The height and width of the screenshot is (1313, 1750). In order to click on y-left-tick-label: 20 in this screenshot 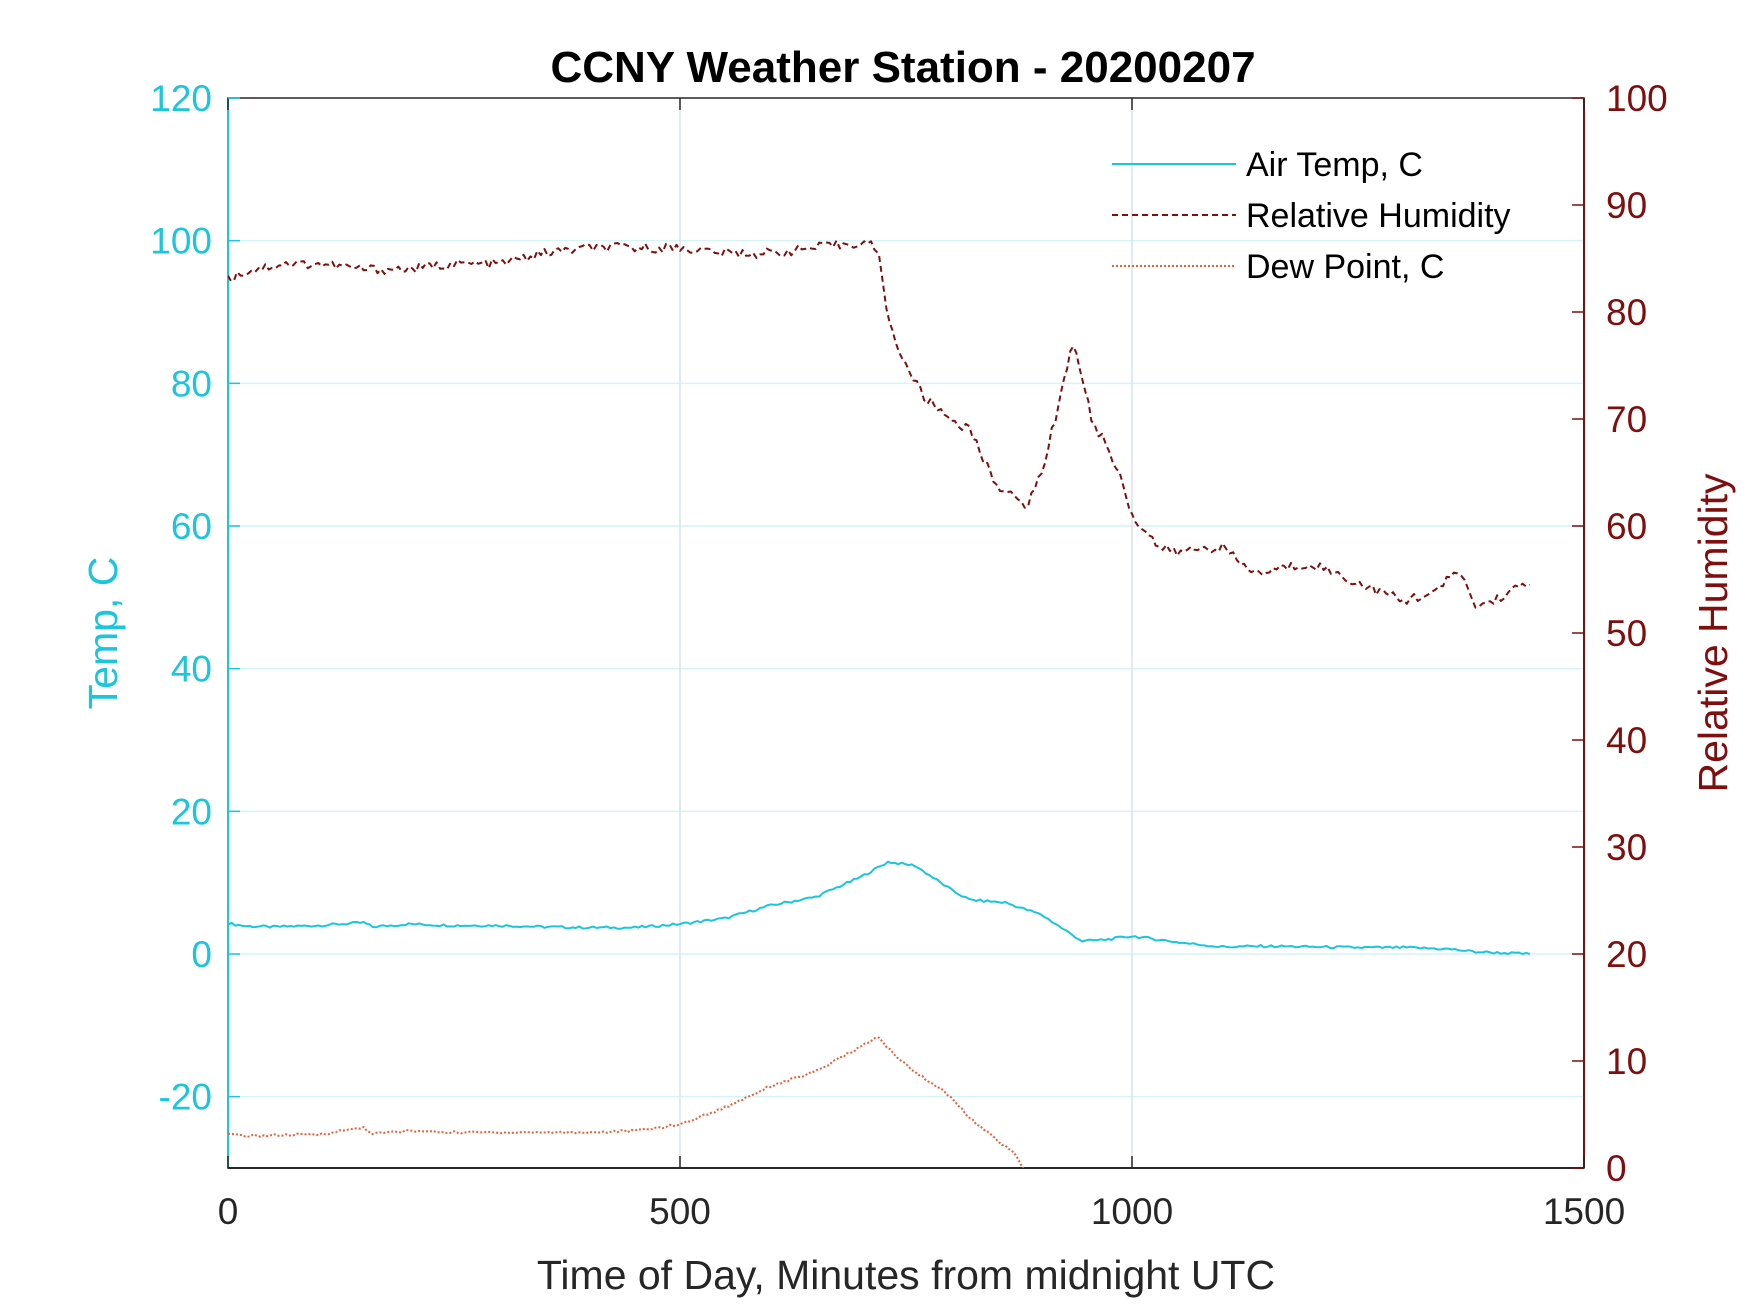, I will do `click(191, 811)`.